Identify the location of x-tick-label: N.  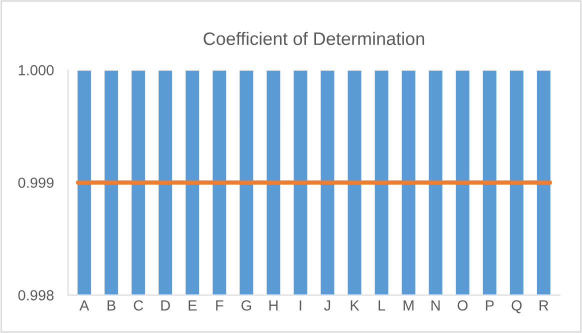
(436, 305).